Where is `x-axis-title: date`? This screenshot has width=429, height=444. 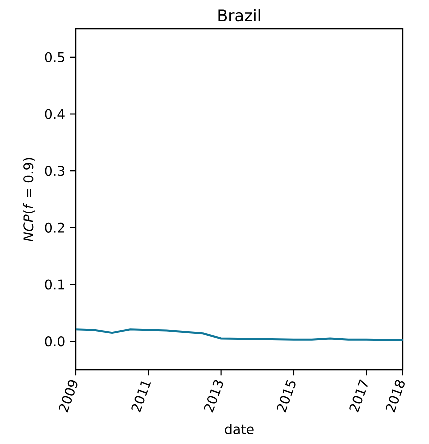 x-axis-title: date is located at coordinates (239, 429).